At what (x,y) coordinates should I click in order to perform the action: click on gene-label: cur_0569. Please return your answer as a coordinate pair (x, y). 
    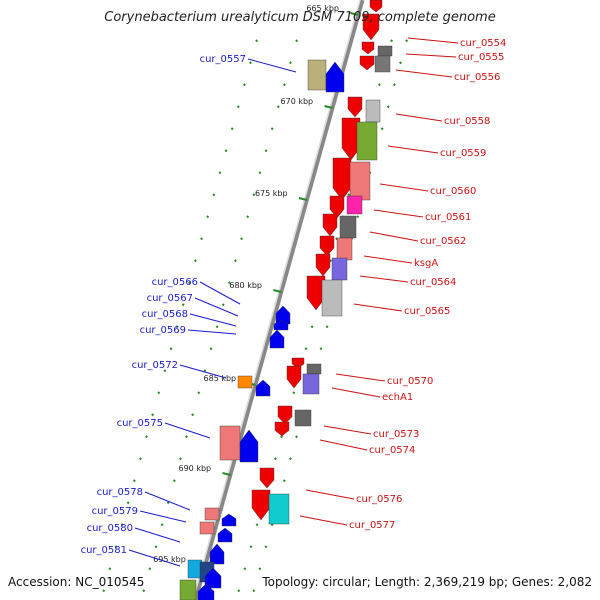
    Looking at the image, I should click on (163, 330).